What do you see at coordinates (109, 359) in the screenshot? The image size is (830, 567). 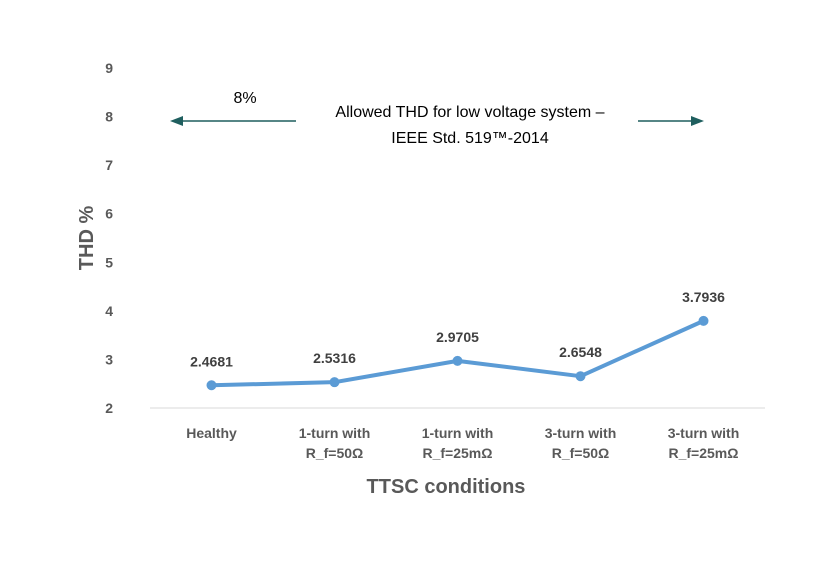 I see `y-tick-label: 3` at bounding box center [109, 359].